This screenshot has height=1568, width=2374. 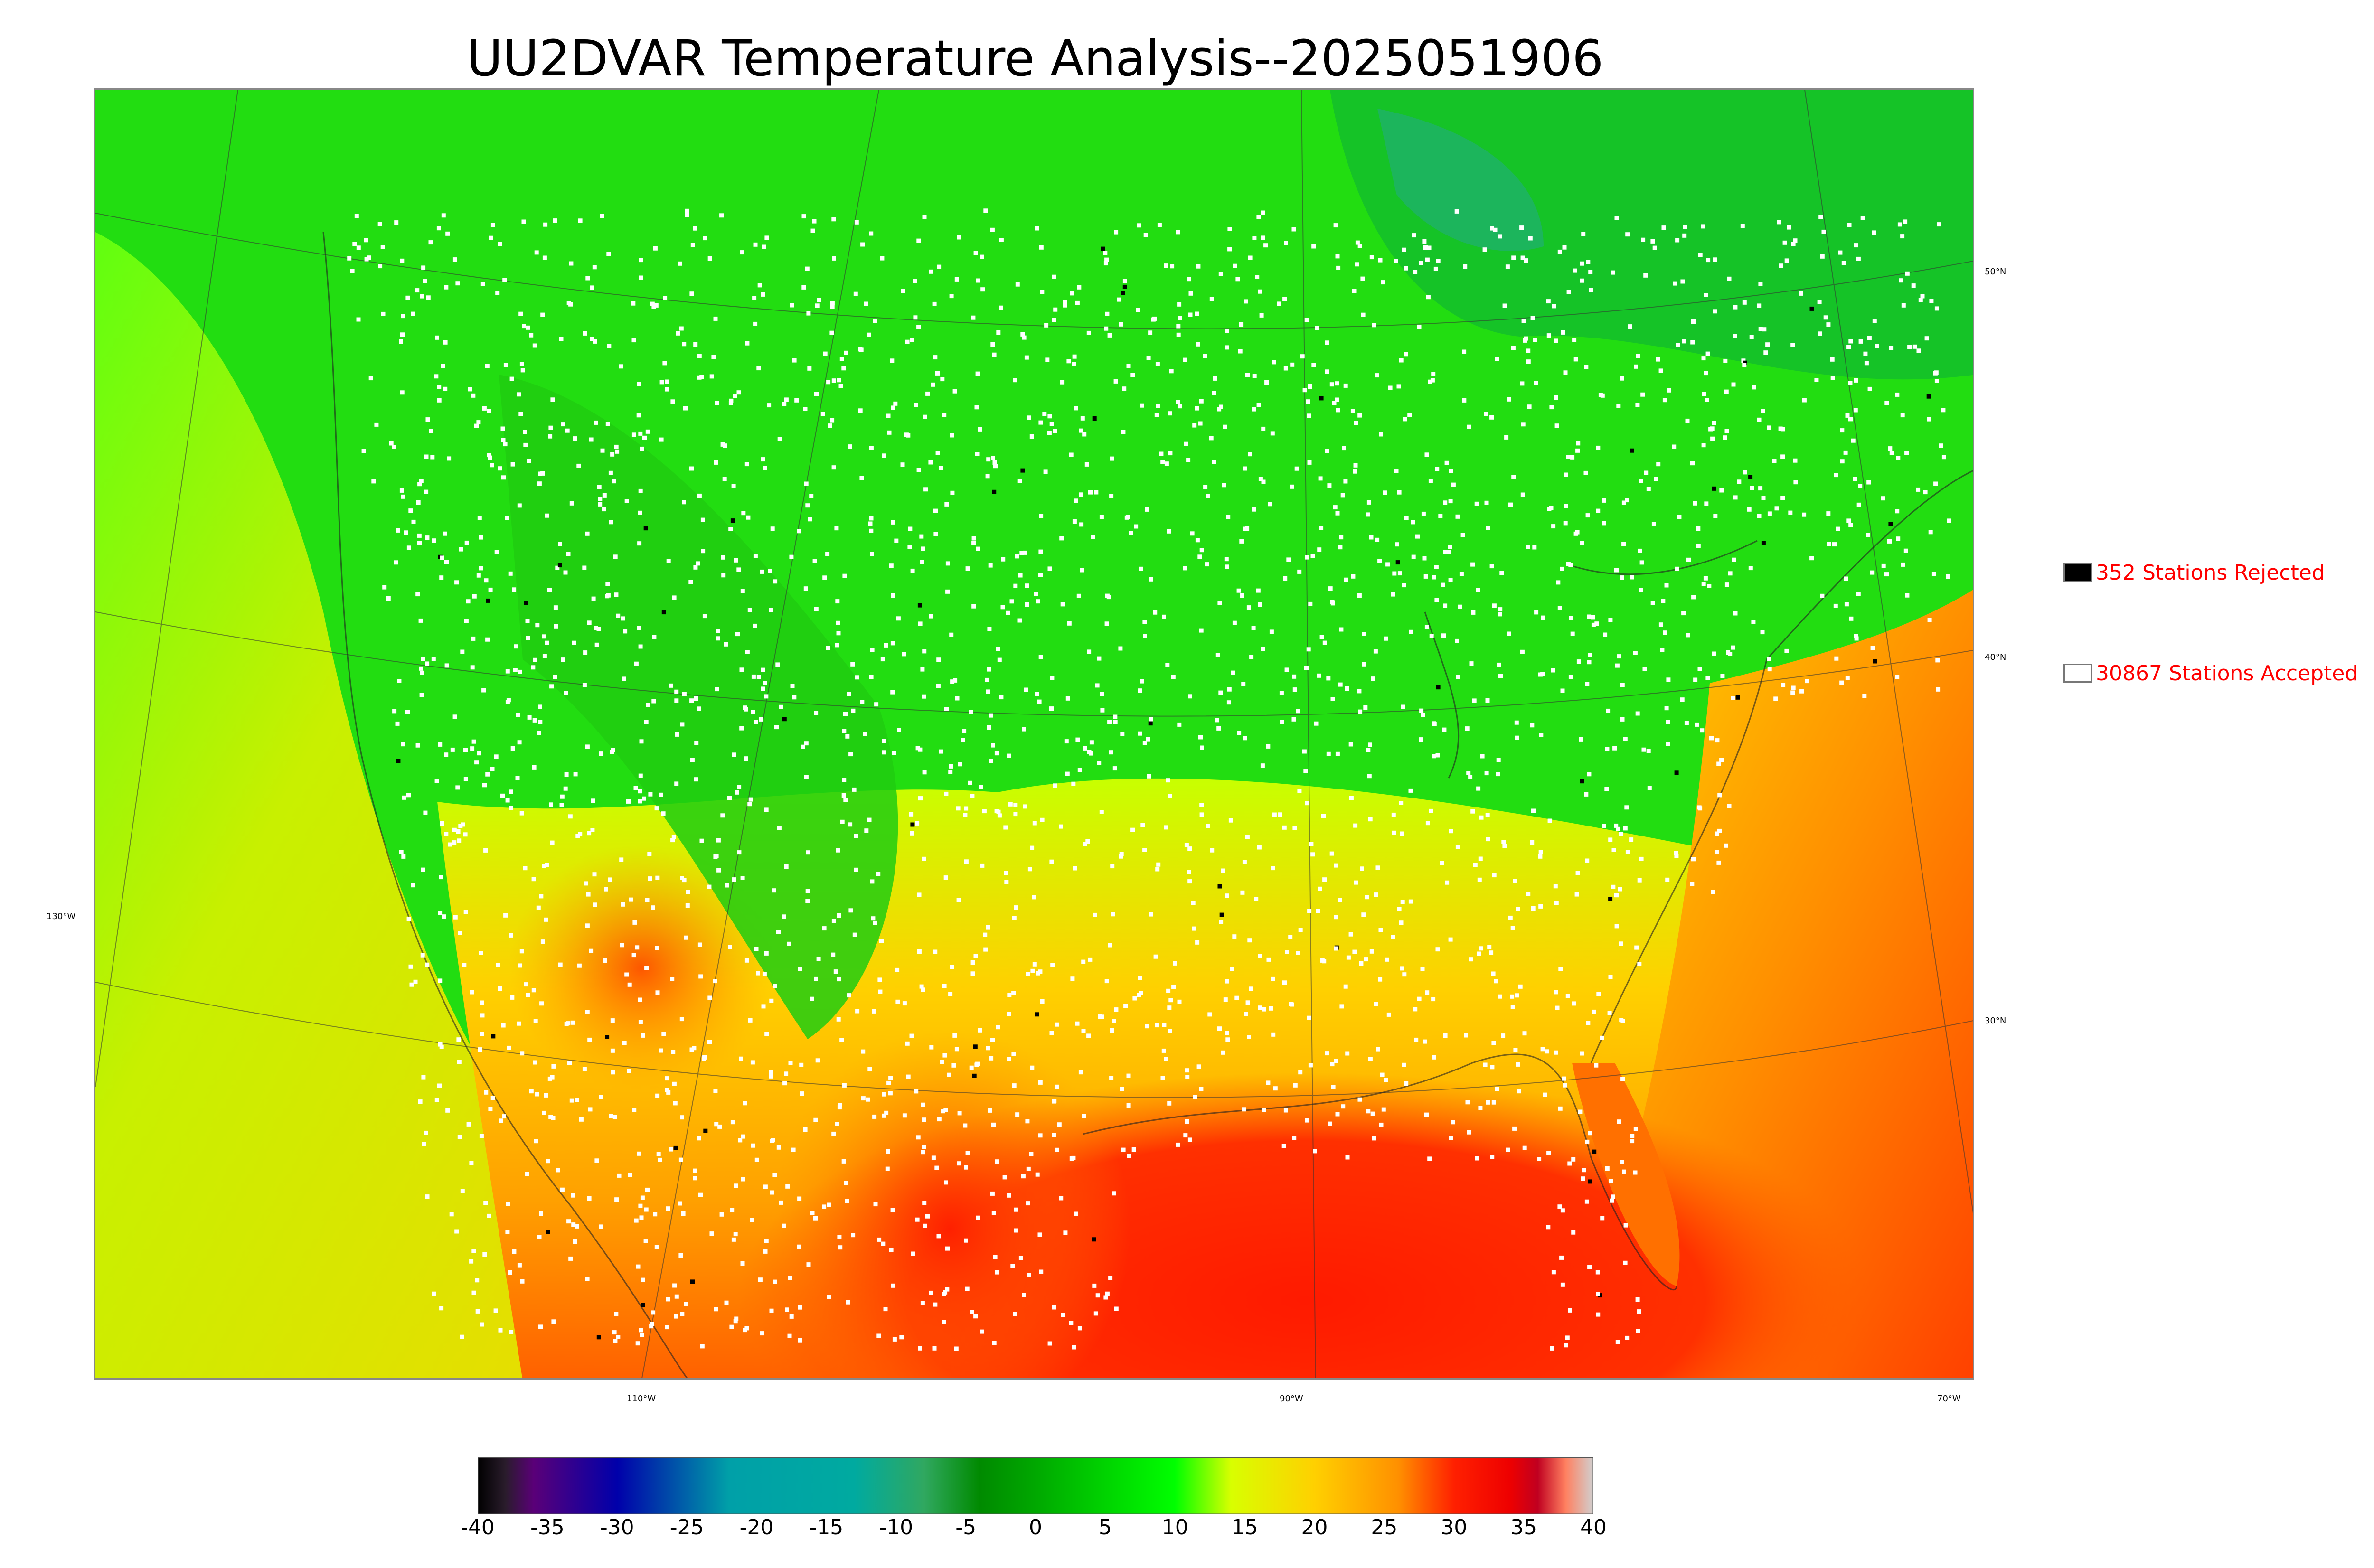 What do you see at coordinates (2194, 573) in the screenshot?
I see `legend-rejected: 352 Stations Rejected` at bounding box center [2194, 573].